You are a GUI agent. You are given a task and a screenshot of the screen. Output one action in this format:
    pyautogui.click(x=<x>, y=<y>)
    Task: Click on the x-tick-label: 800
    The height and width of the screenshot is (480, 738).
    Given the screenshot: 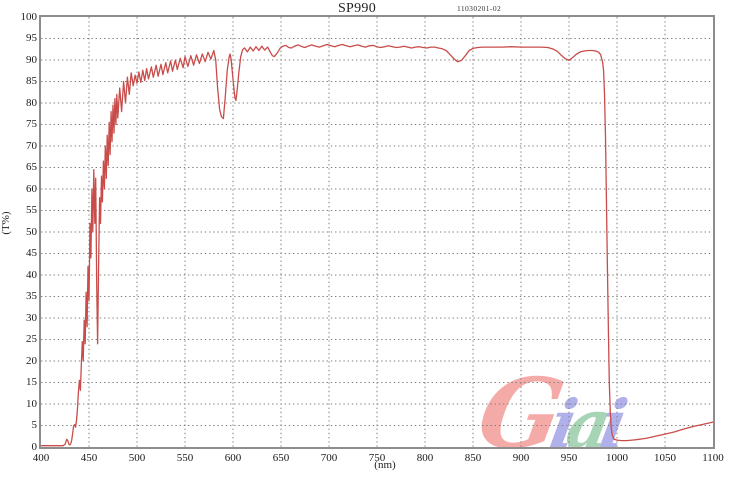 What is the action you would take?
    pyautogui.click(x=425, y=458)
    